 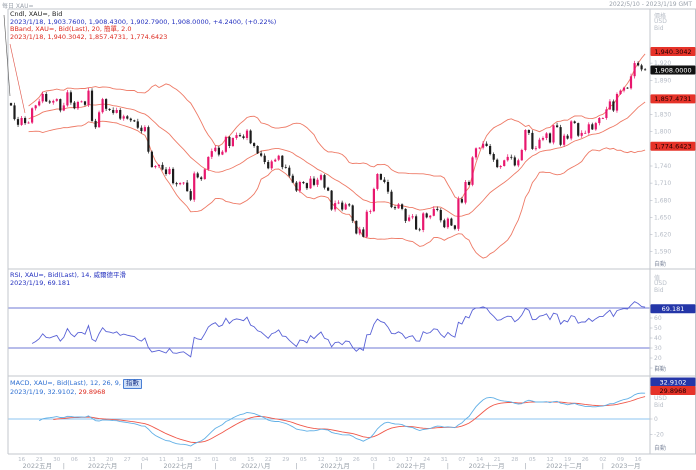 What do you see at coordinates (662, 200) in the screenshot?
I see `axis-tick-label: 1,680` at bounding box center [662, 200].